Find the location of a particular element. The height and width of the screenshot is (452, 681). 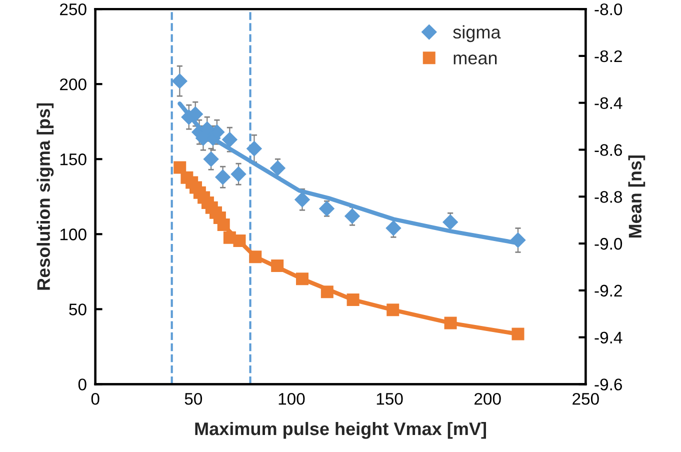

y-tick-label: 150 is located at coordinates (73, 160).